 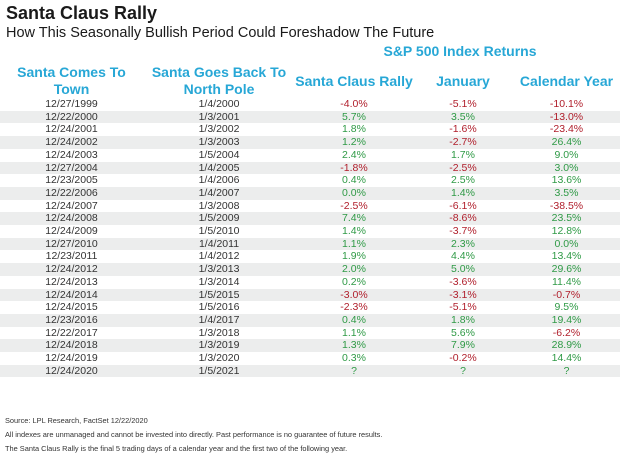 I want to click on table-row: 12/24/2008 1/5/2009 7.4% -8.6% 23.5%, so click(x=310, y=219).